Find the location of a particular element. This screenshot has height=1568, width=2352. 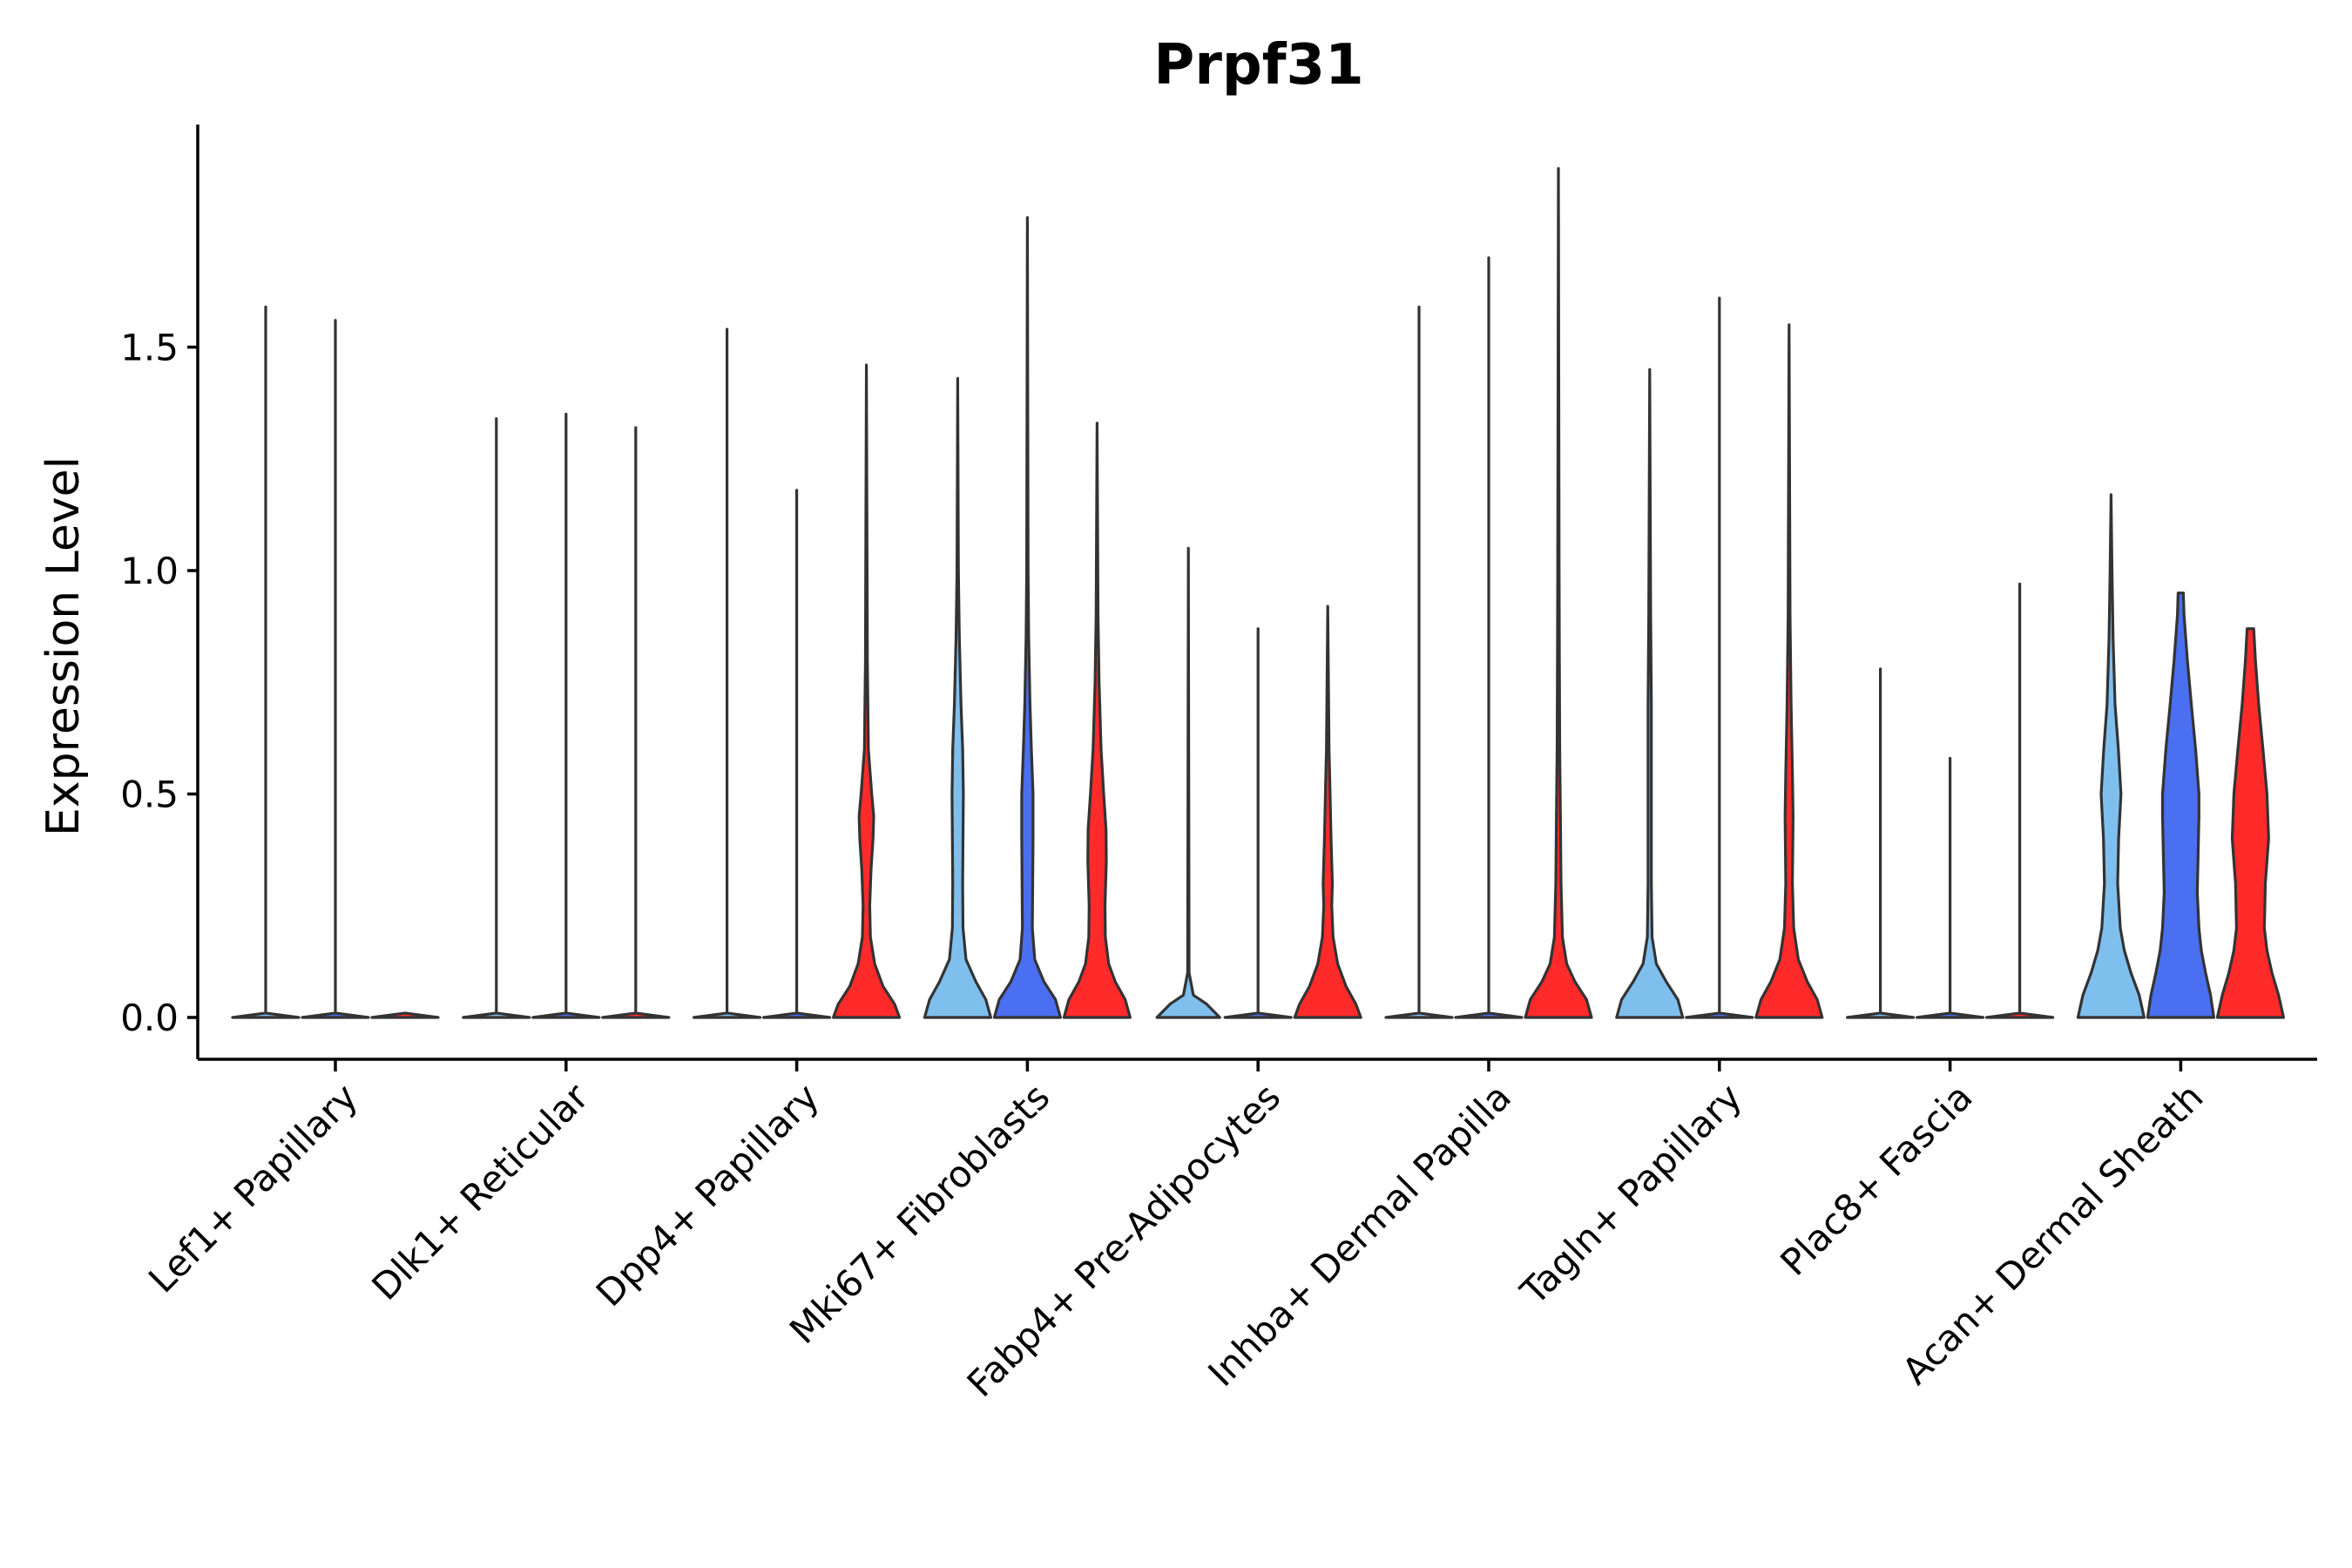

x-tick-label: Dpp4+ Papillary is located at coordinates (708, 1195).